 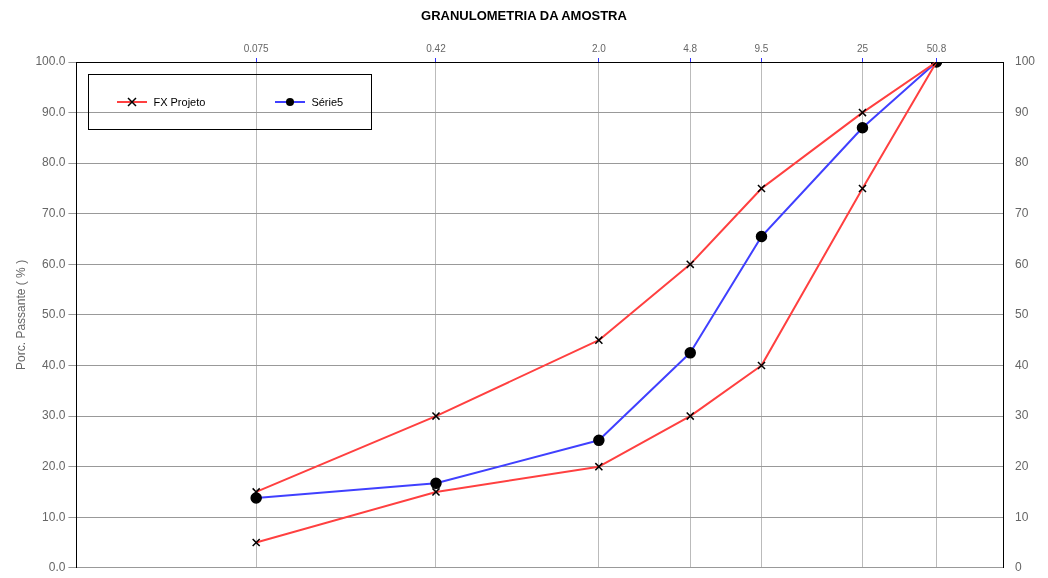 What do you see at coordinates (54, 263) in the screenshot?
I see `y-tick-label: 60.0` at bounding box center [54, 263].